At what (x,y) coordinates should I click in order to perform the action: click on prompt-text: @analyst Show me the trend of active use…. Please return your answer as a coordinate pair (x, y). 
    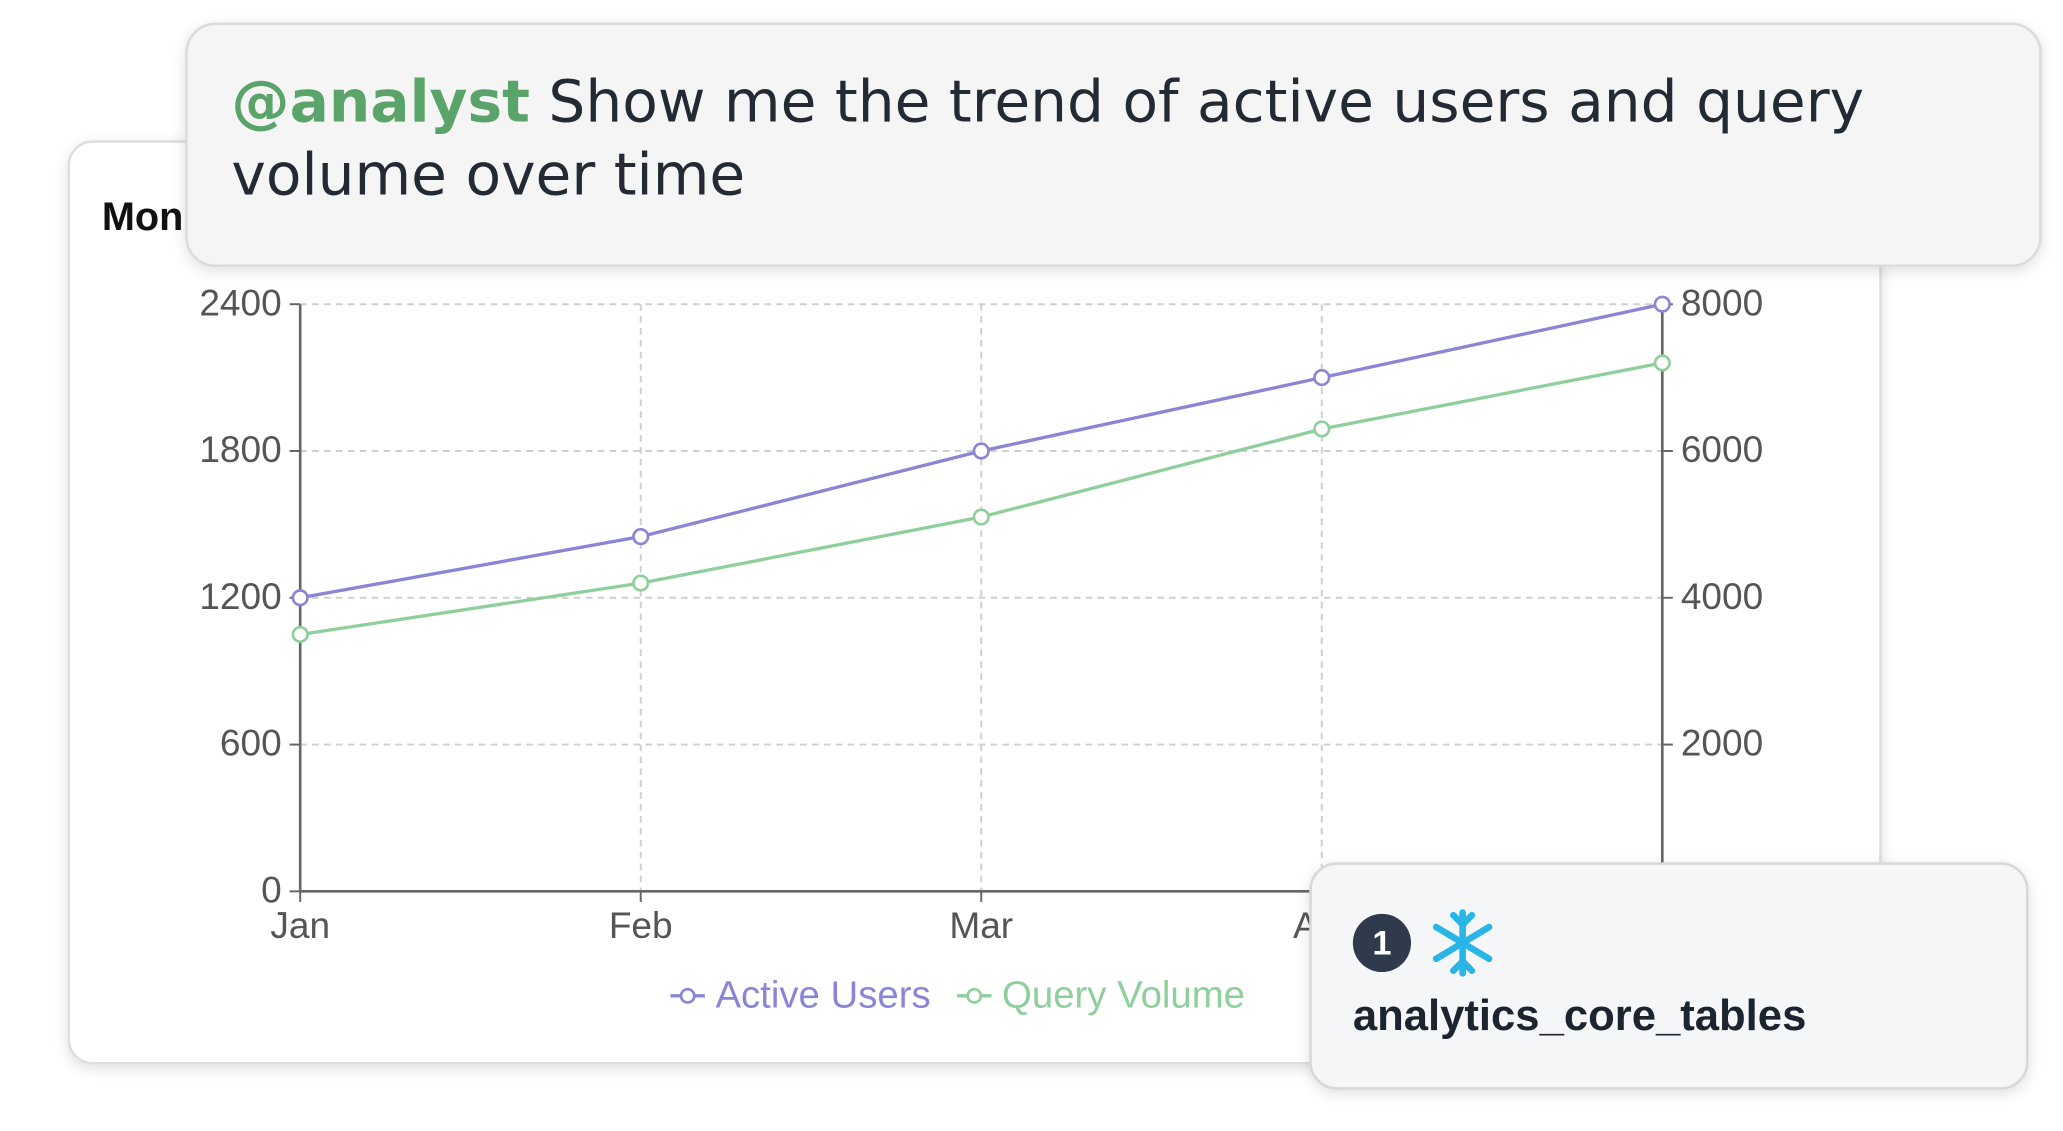
    Looking at the image, I should click on (1117, 138).